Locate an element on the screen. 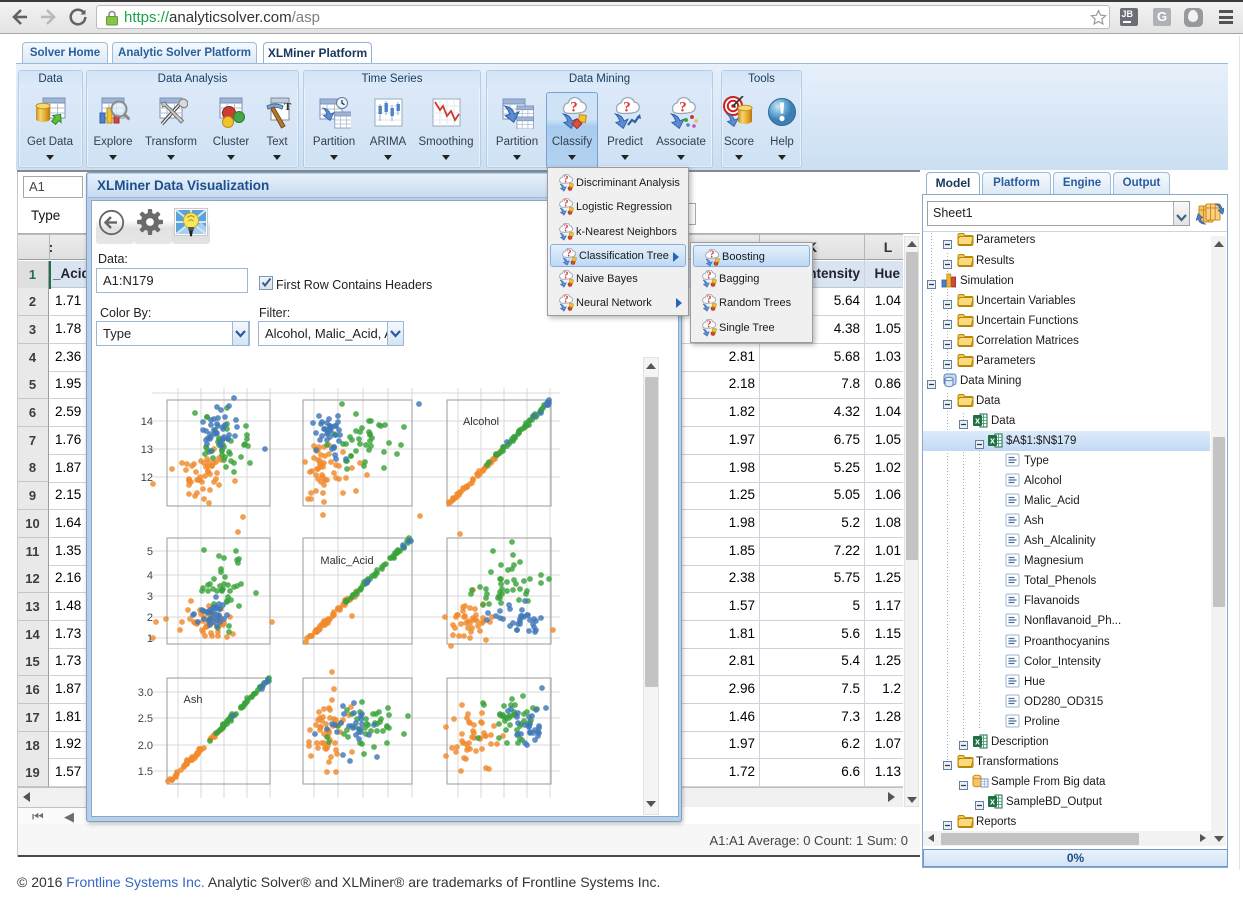 The width and height of the screenshot is (1243, 905). svg-text: 2 is located at coordinates (150, 618).